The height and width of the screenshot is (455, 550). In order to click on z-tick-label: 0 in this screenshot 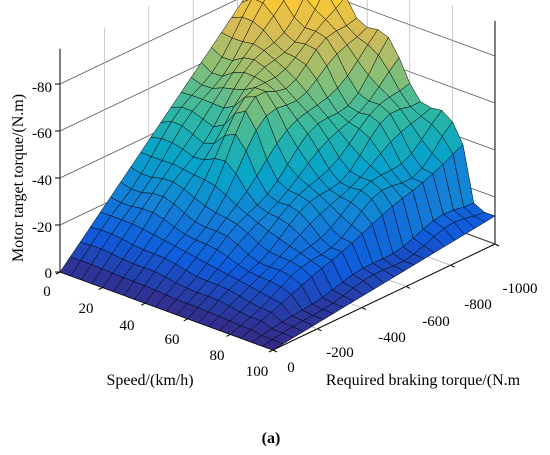, I will do `click(49, 274)`.